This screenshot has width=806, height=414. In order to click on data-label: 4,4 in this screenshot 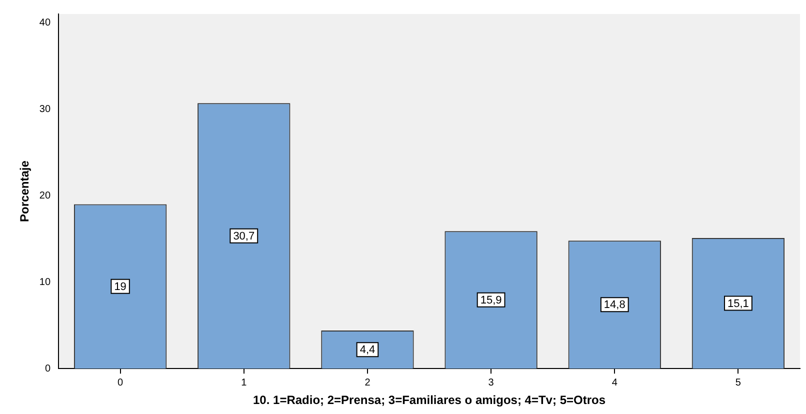, I will do `click(368, 350)`.